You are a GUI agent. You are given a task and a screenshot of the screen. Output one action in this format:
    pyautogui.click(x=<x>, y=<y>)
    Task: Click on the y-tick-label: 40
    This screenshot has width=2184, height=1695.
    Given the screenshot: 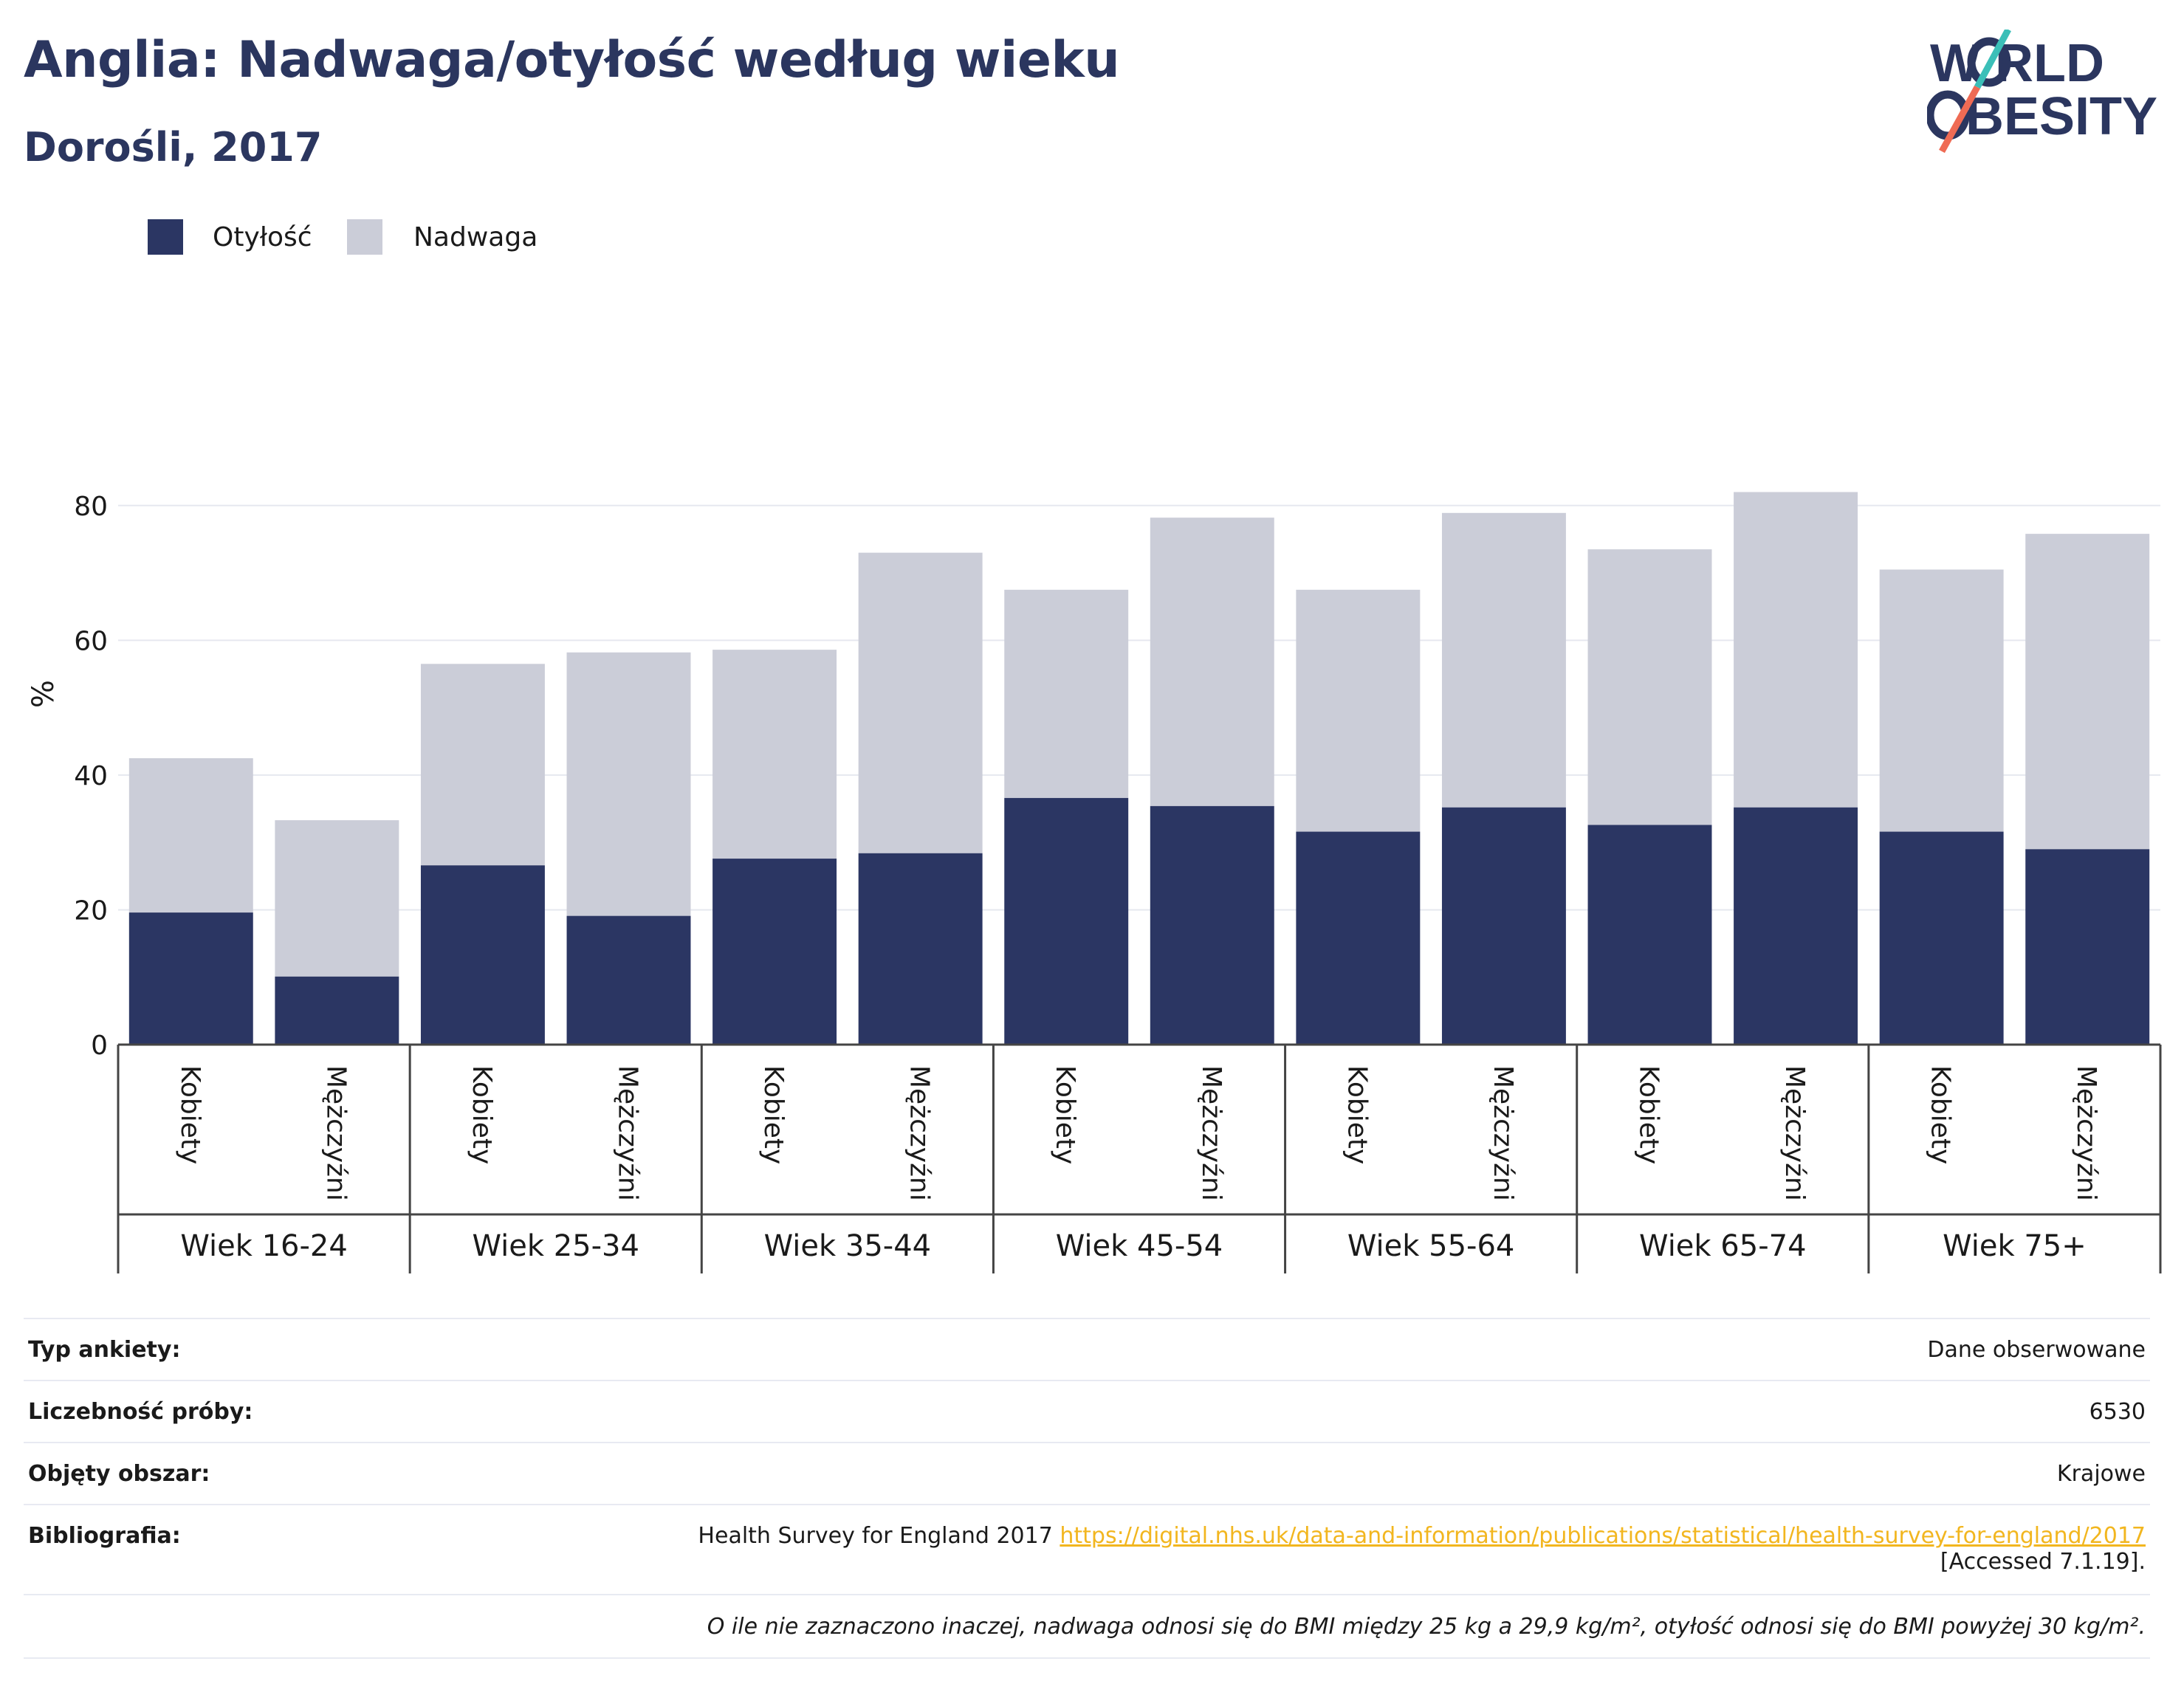 What is the action you would take?
    pyautogui.click(x=91, y=776)
    